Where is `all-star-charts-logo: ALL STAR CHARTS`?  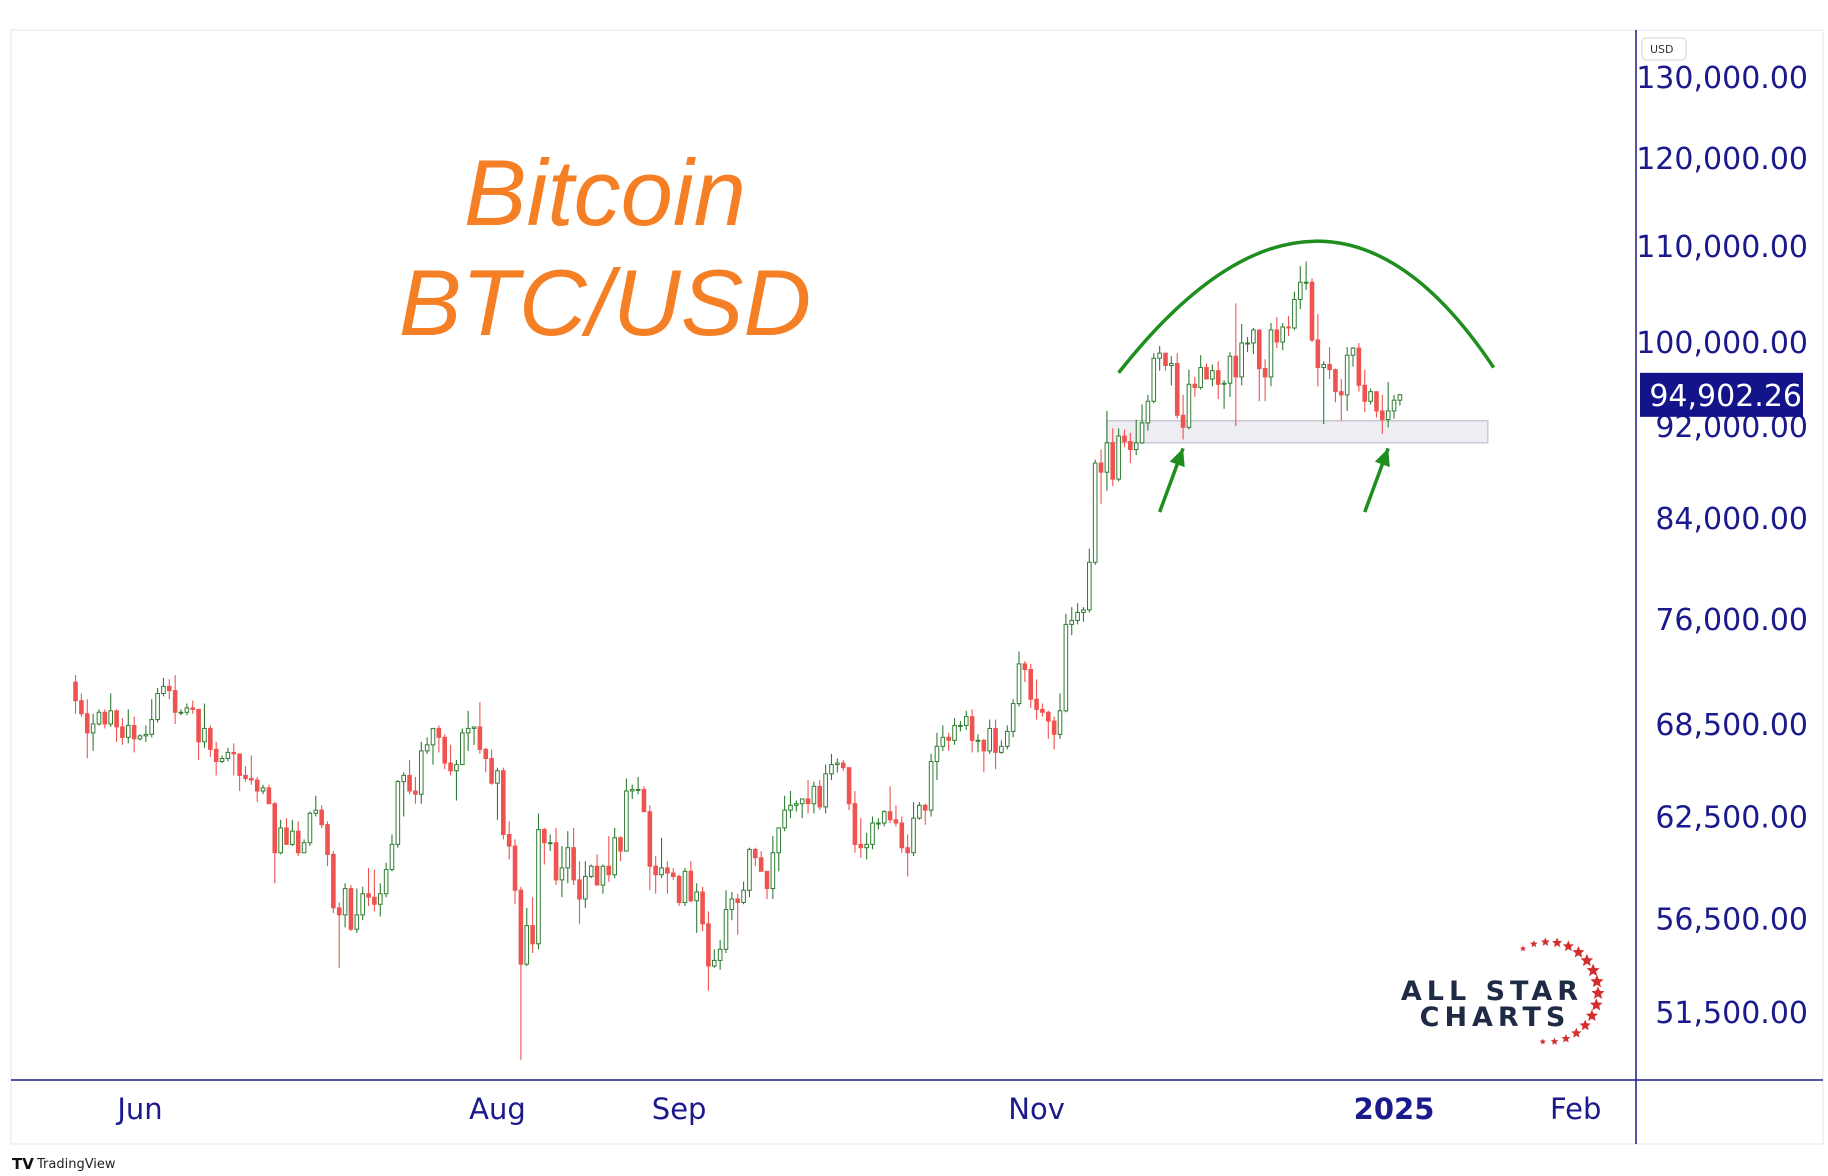
all-star-charts-logo: ALL STAR CHARTS is located at coordinates (1503, 991).